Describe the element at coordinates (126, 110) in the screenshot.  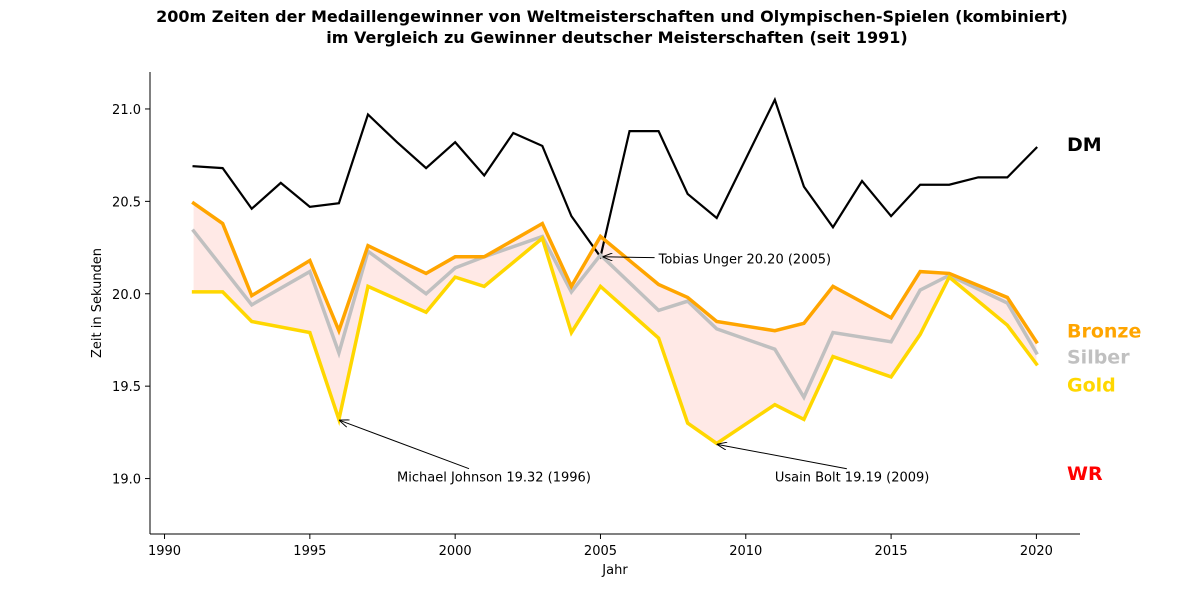
I see `y-tick-label: 21.0` at that location.